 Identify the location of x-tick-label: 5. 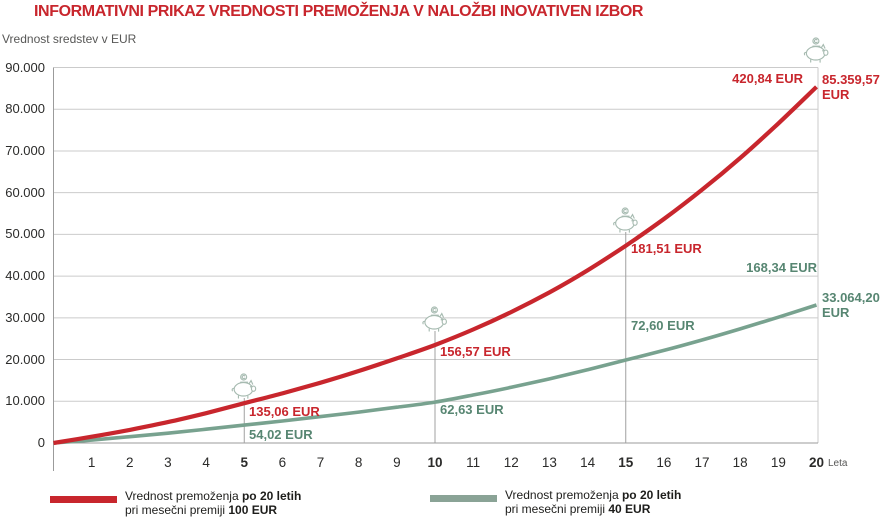
(244, 462).